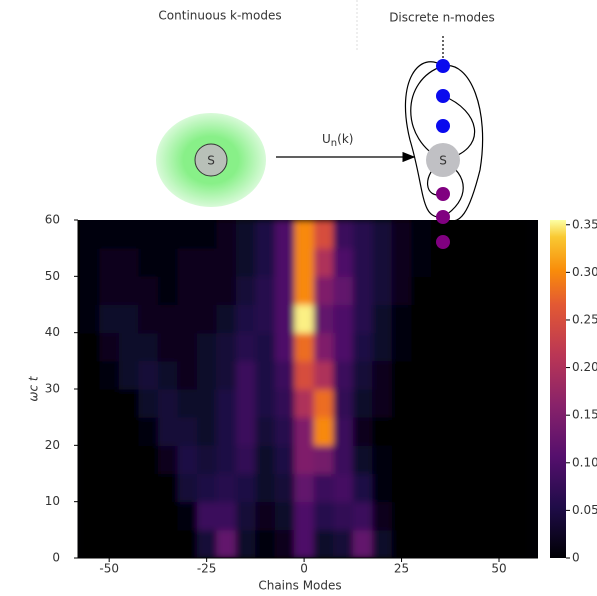 The height and width of the screenshot is (596, 597). Describe the element at coordinates (52, 276) in the screenshot. I see `y-tick-label: 50` at that location.